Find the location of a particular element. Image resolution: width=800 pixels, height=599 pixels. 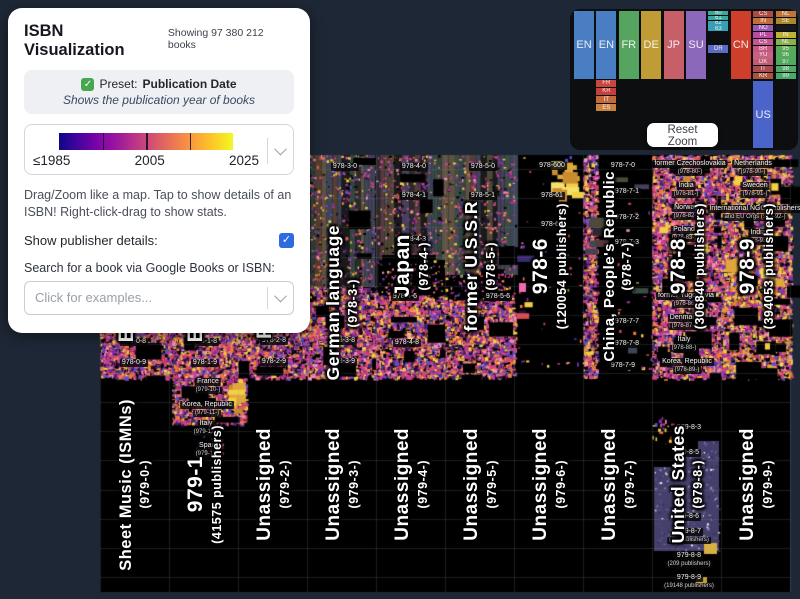

scale-label-min: ≤1985 is located at coordinates (52, 160).